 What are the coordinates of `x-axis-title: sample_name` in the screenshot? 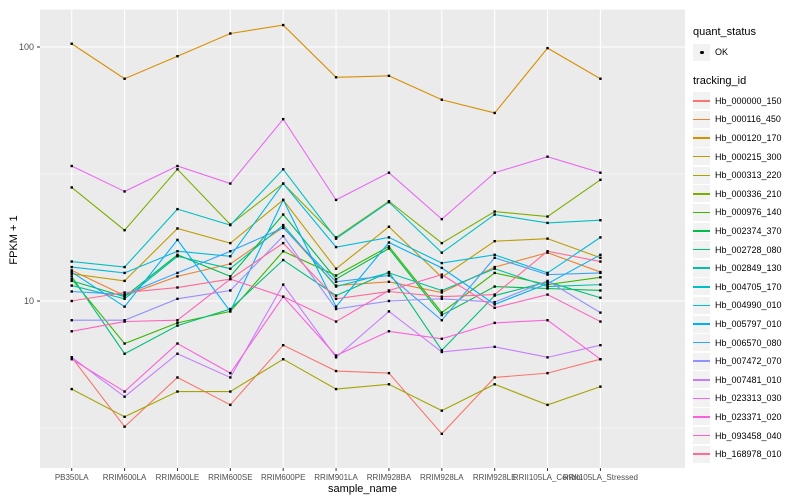 It's located at (362, 489).